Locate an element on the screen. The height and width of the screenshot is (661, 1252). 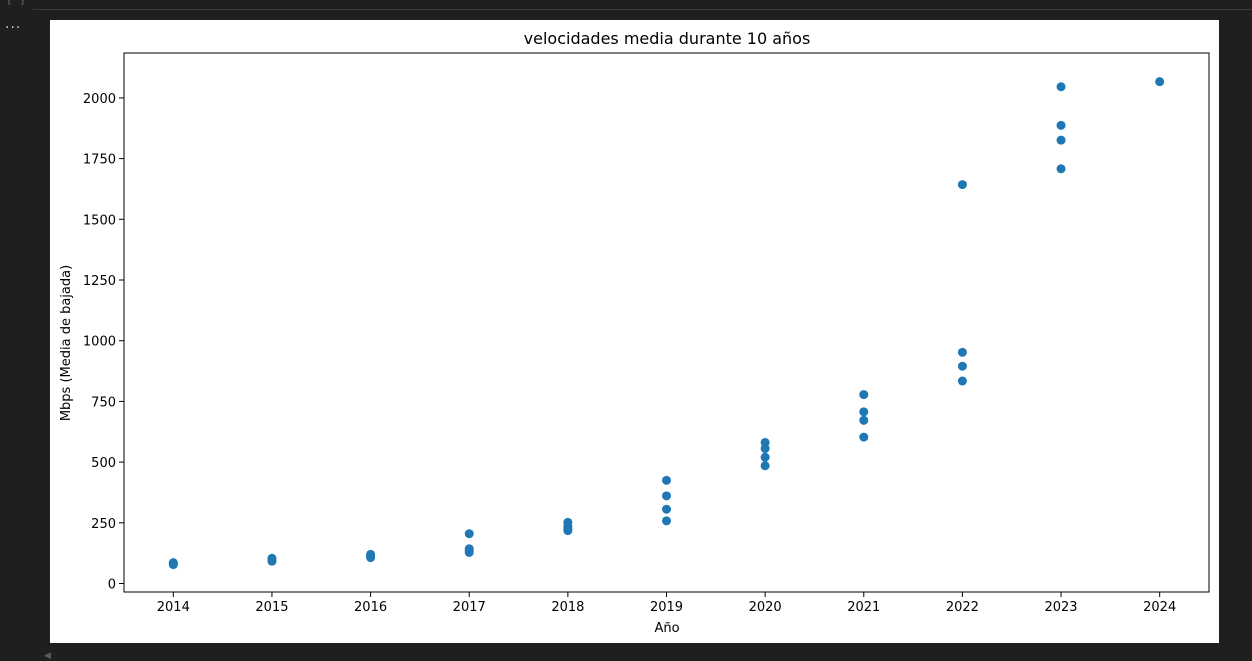
x-axis-label: Año is located at coordinates (666, 628).